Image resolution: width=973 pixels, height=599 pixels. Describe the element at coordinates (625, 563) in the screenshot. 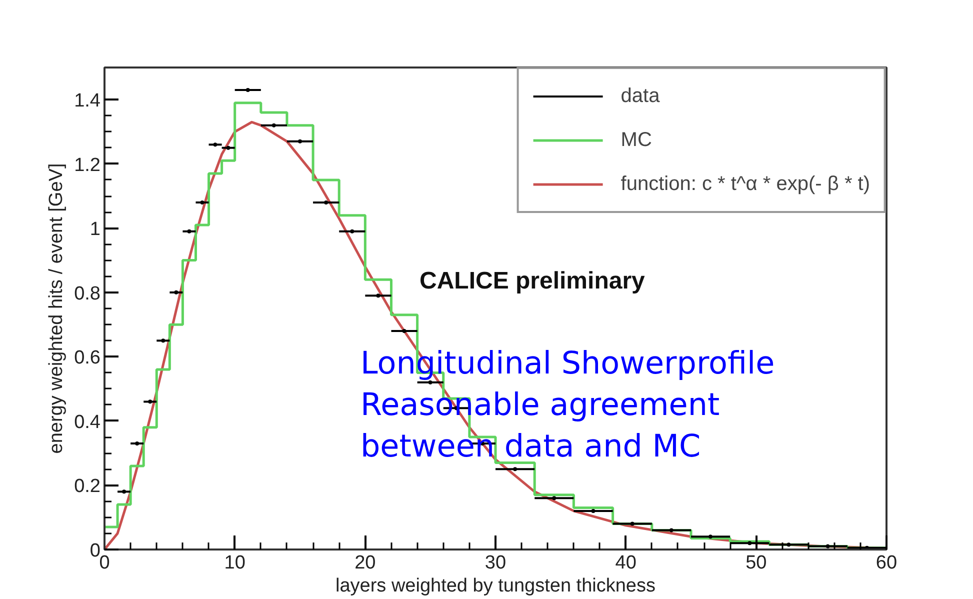

I see `x-tick-label: 40` at that location.